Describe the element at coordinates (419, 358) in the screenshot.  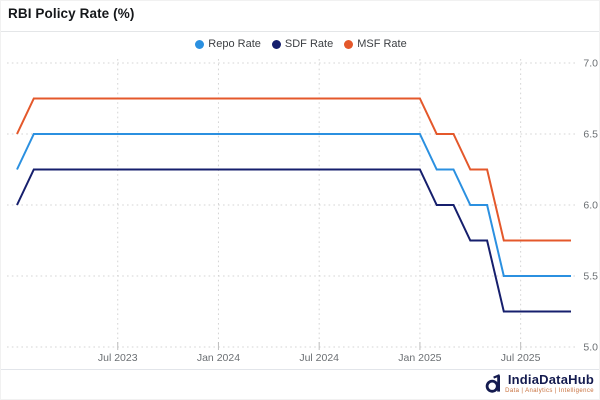
I see `x-tick-label: Jan 2025` at that location.